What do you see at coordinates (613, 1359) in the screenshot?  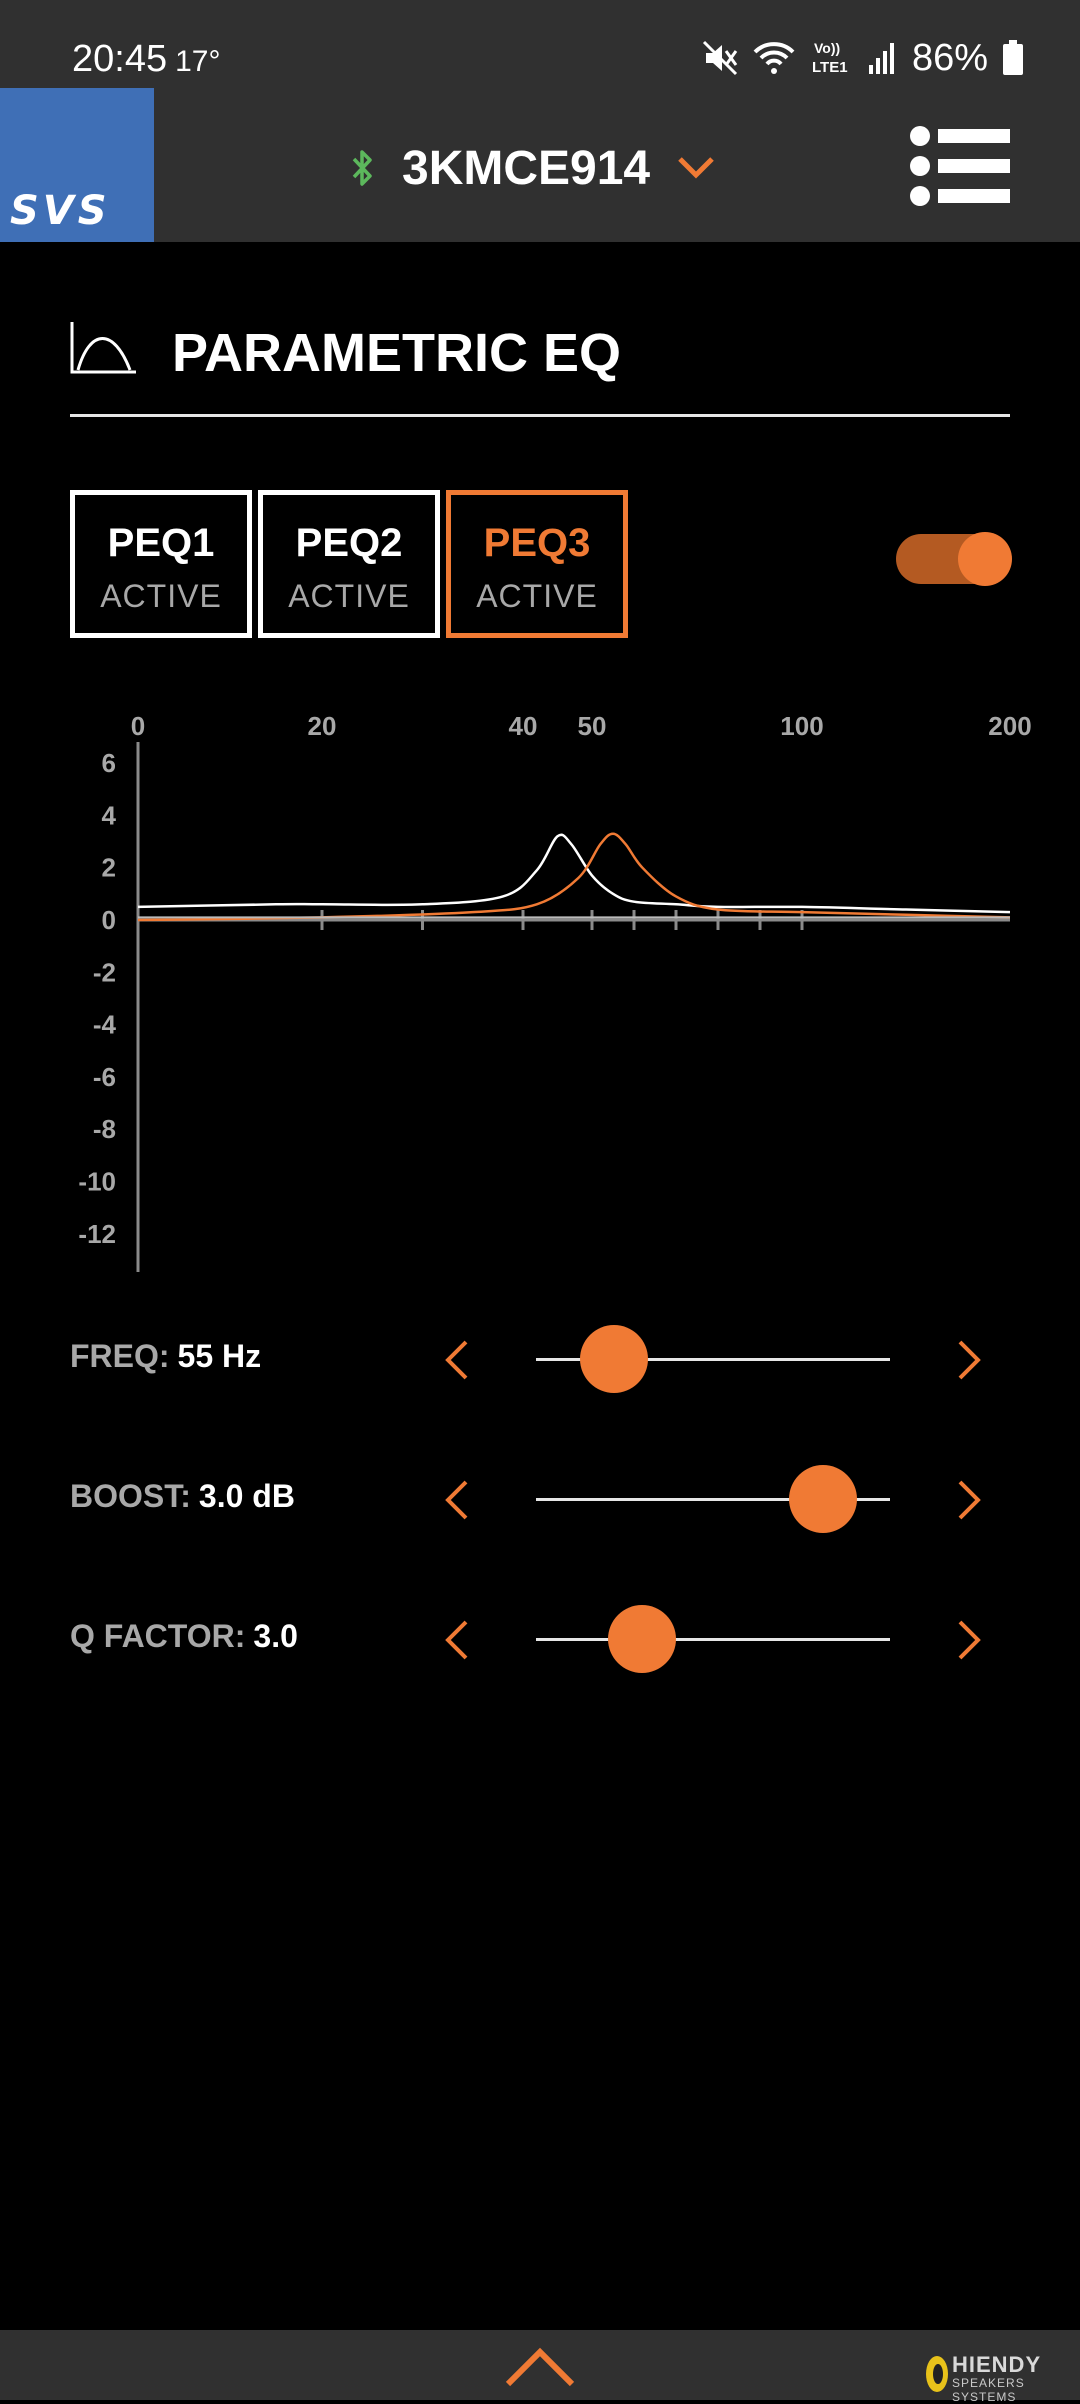 I see `freq-slider-thumb` at bounding box center [613, 1359].